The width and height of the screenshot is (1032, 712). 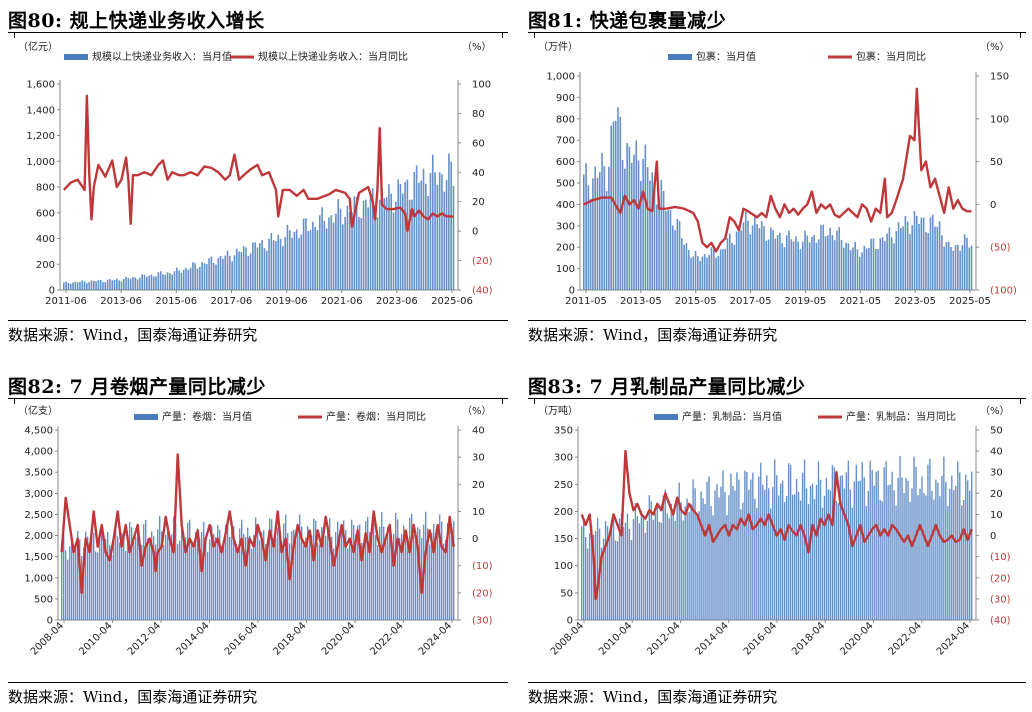 I want to click on legend-line-label: 产量：乳制品：当月同比, so click(x=901, y=416).